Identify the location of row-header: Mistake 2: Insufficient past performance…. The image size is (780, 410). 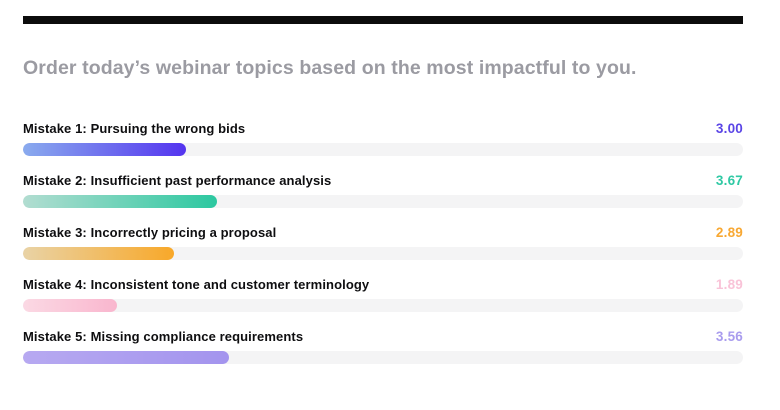
(383, 180).